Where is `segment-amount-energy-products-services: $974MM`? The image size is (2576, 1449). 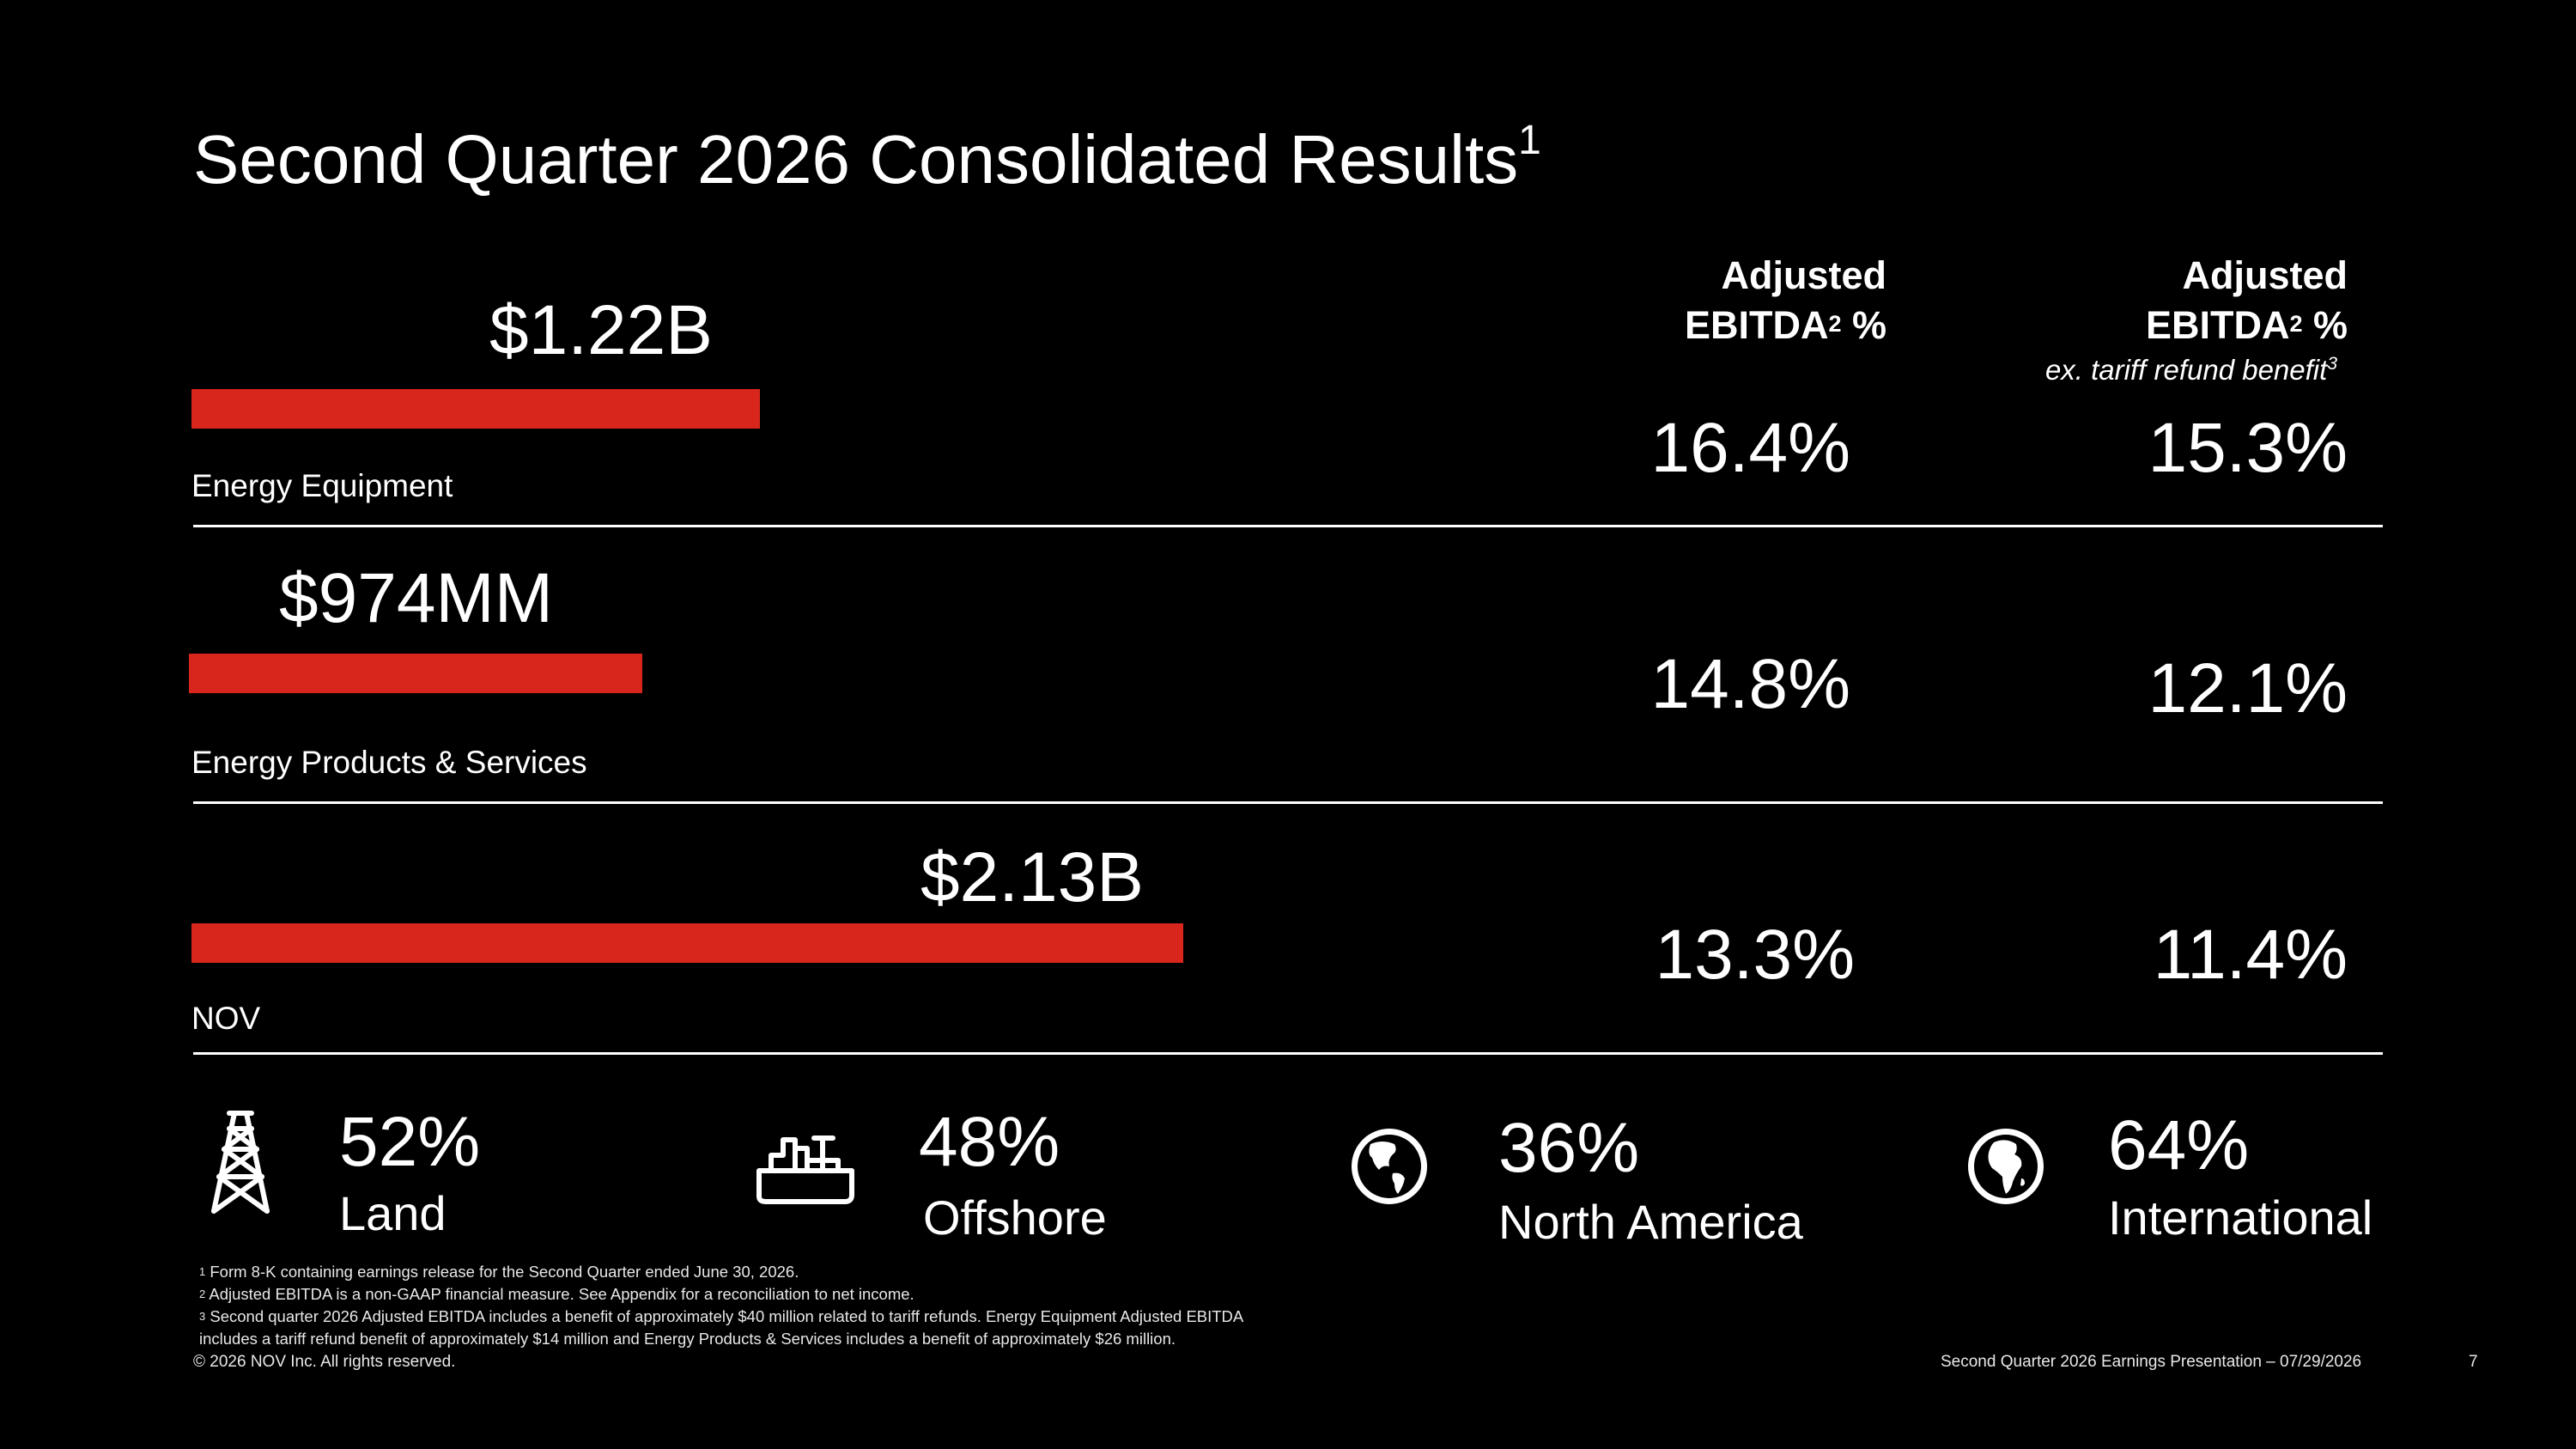 segment-amount-energy-products-services: $974MM is located at coordinates (417, 598).